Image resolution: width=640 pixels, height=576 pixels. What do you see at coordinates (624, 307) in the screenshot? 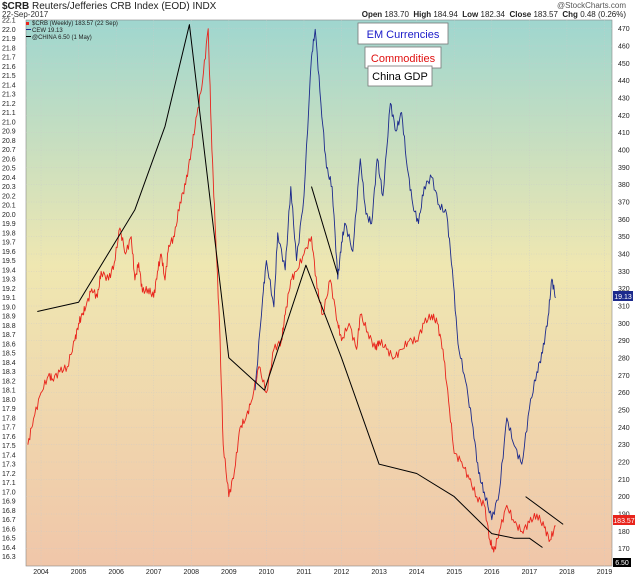
I see `right-tick-label: 310` at bounding box center [624, 307].